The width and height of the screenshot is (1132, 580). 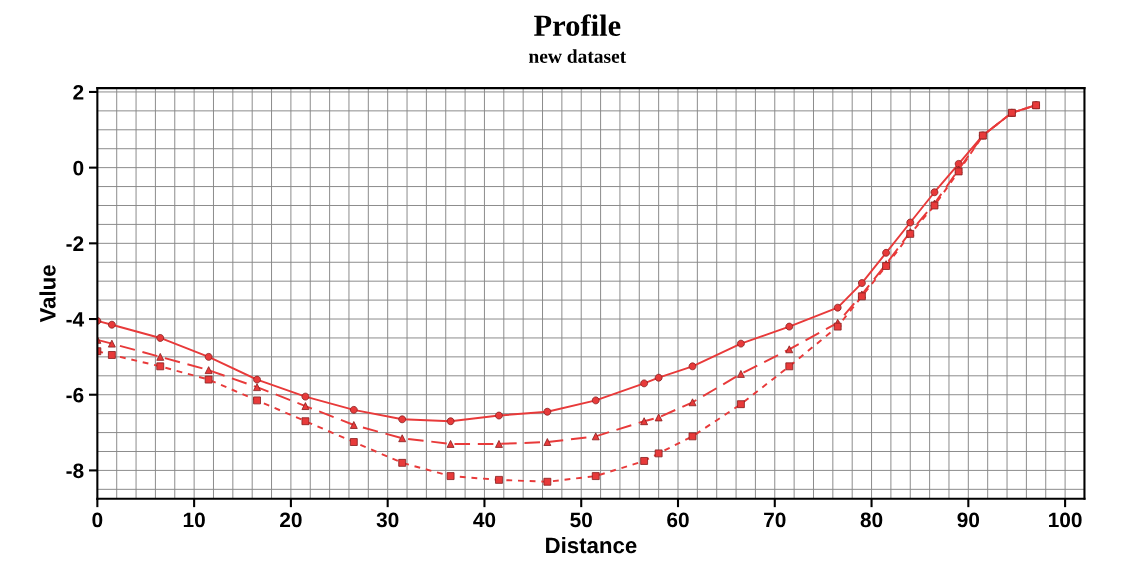 What do you see at coordinates (75, 319) in the screenshot?
I see `y-tick-label: -4` at bounding box center [75, 319].